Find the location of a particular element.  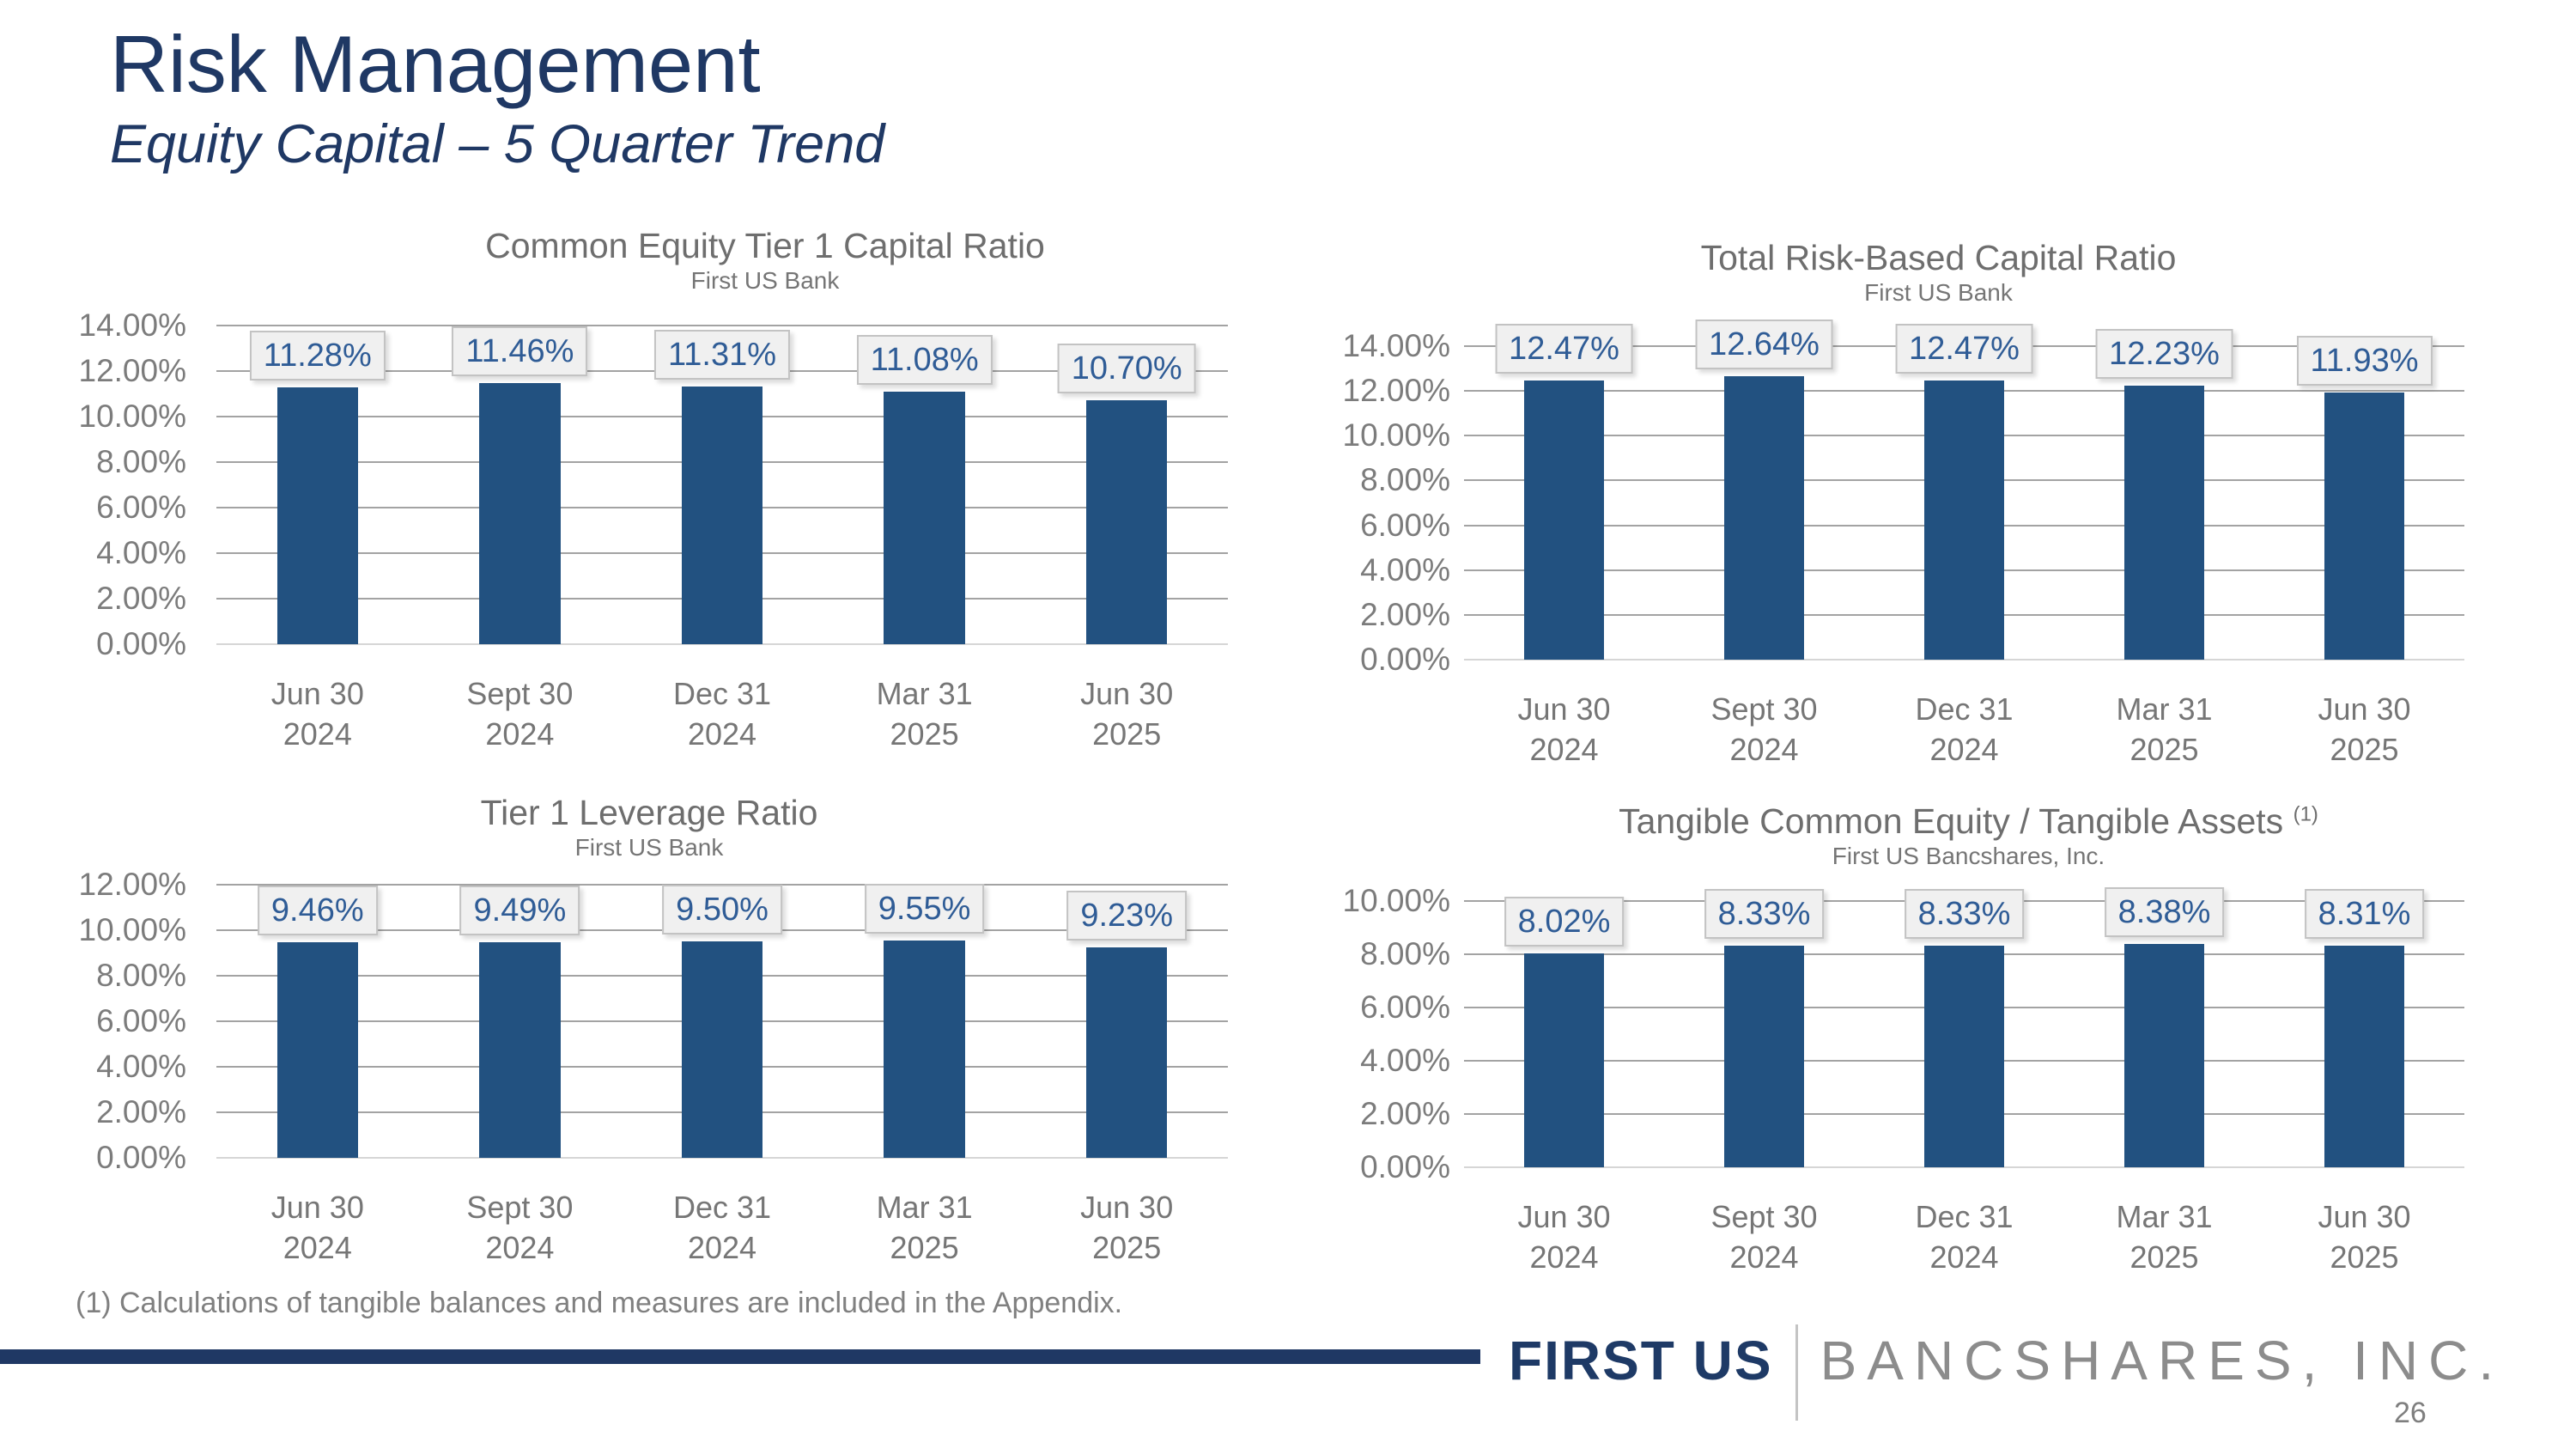

brand-divider is located at coordinates (1797, 1372).